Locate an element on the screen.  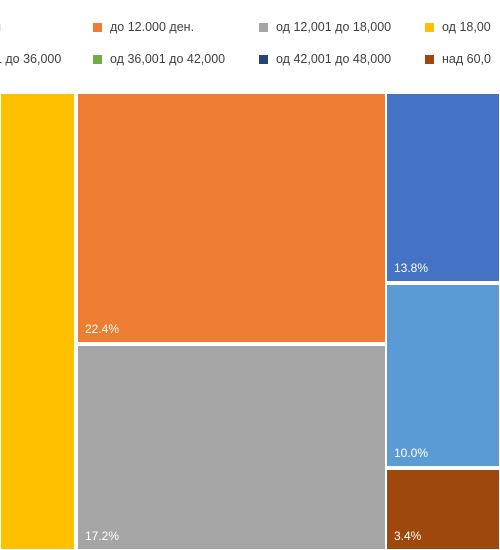
legend-item: до 12.000 ден. is located at coordinates (143, 27).